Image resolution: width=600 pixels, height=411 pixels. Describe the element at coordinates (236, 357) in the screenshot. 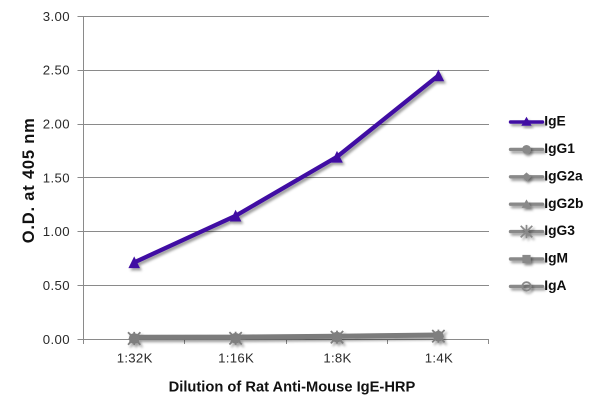

I see `svg-text: 1:16K` at that location.